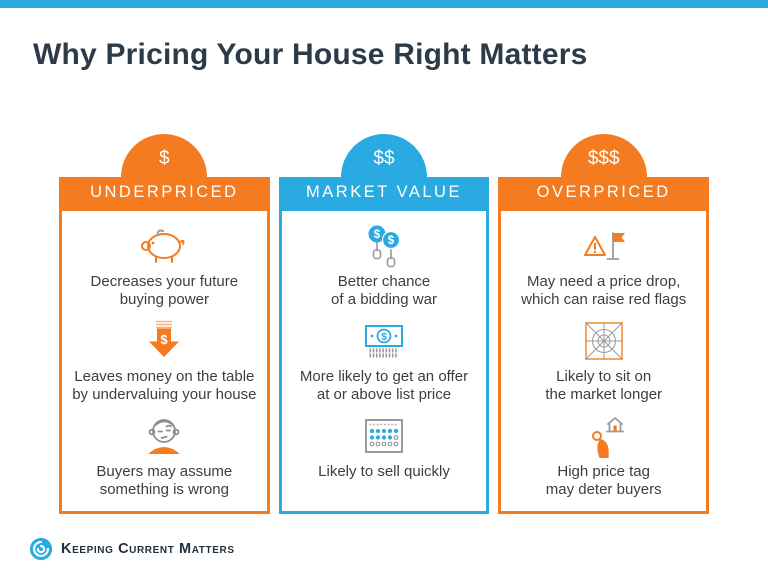 This screenshot has height=576, width=768. I want to click on dollar-bill-icon: $, so click(384, 341).